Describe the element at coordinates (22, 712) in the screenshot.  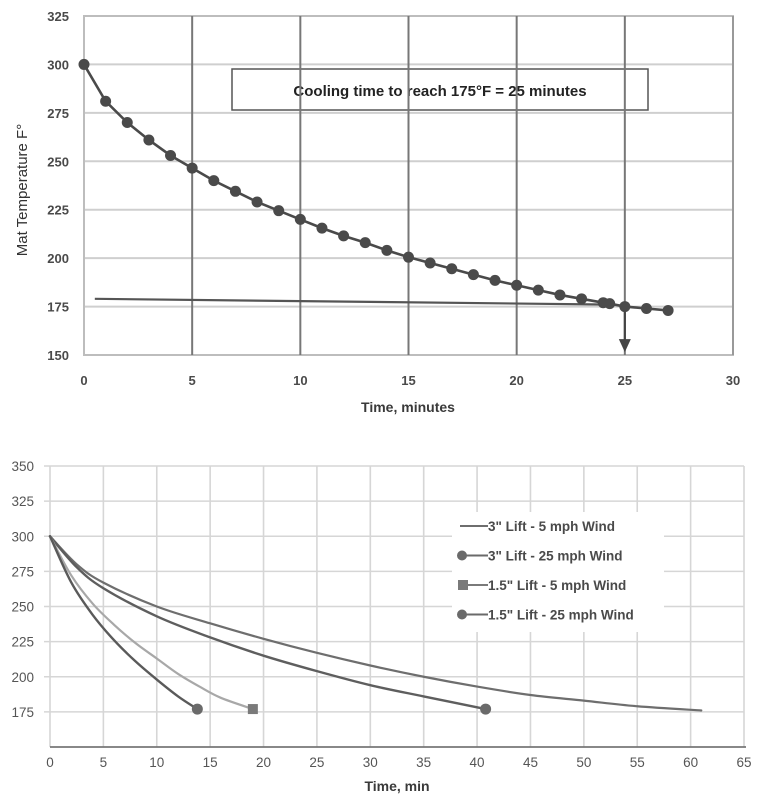
I see `chart2-y-tick: 175` at that location.